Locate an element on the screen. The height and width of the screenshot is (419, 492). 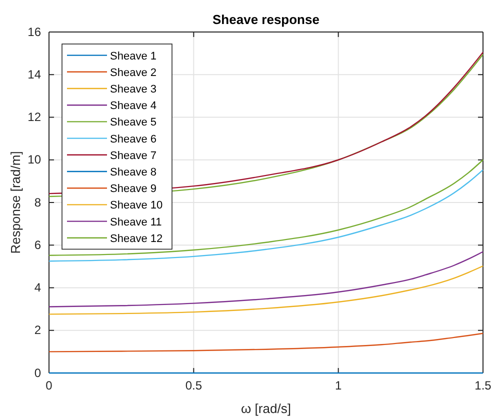
legend-label: Sheave 1 is located at coordinates (133, 56).